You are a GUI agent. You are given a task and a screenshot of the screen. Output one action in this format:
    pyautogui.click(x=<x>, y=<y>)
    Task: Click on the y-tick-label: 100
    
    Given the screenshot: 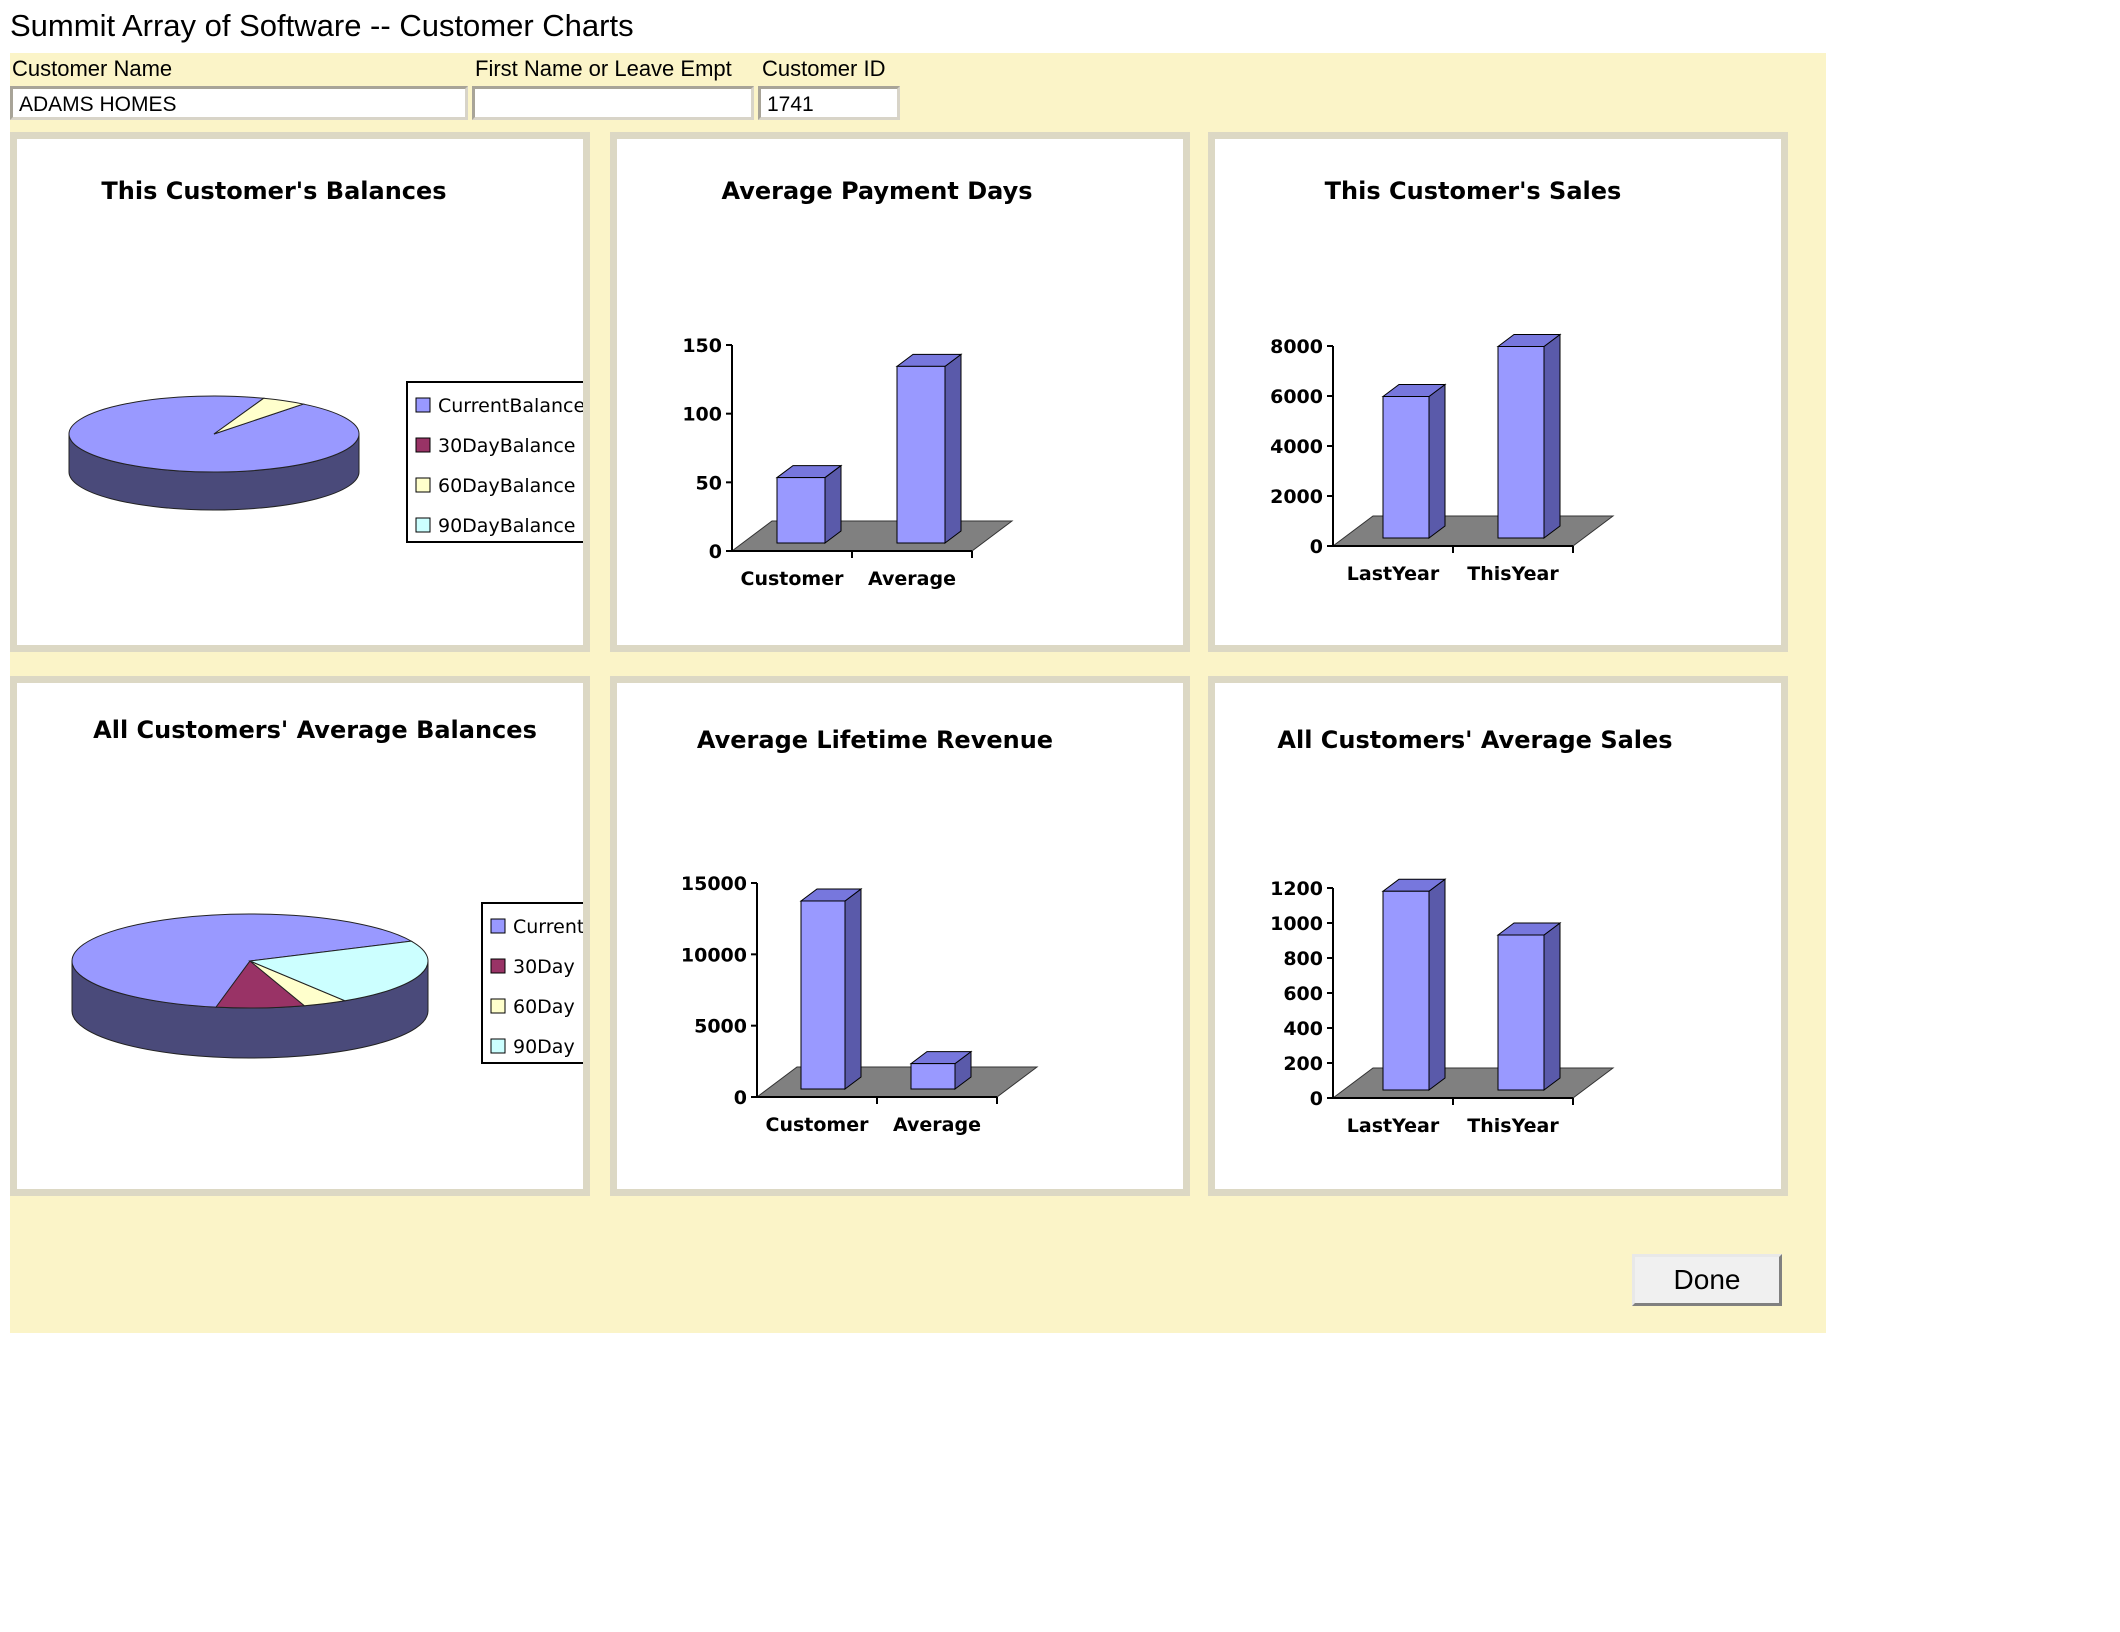 What is the action you would take?
    pyautogui.click(x=702, y=415)
    